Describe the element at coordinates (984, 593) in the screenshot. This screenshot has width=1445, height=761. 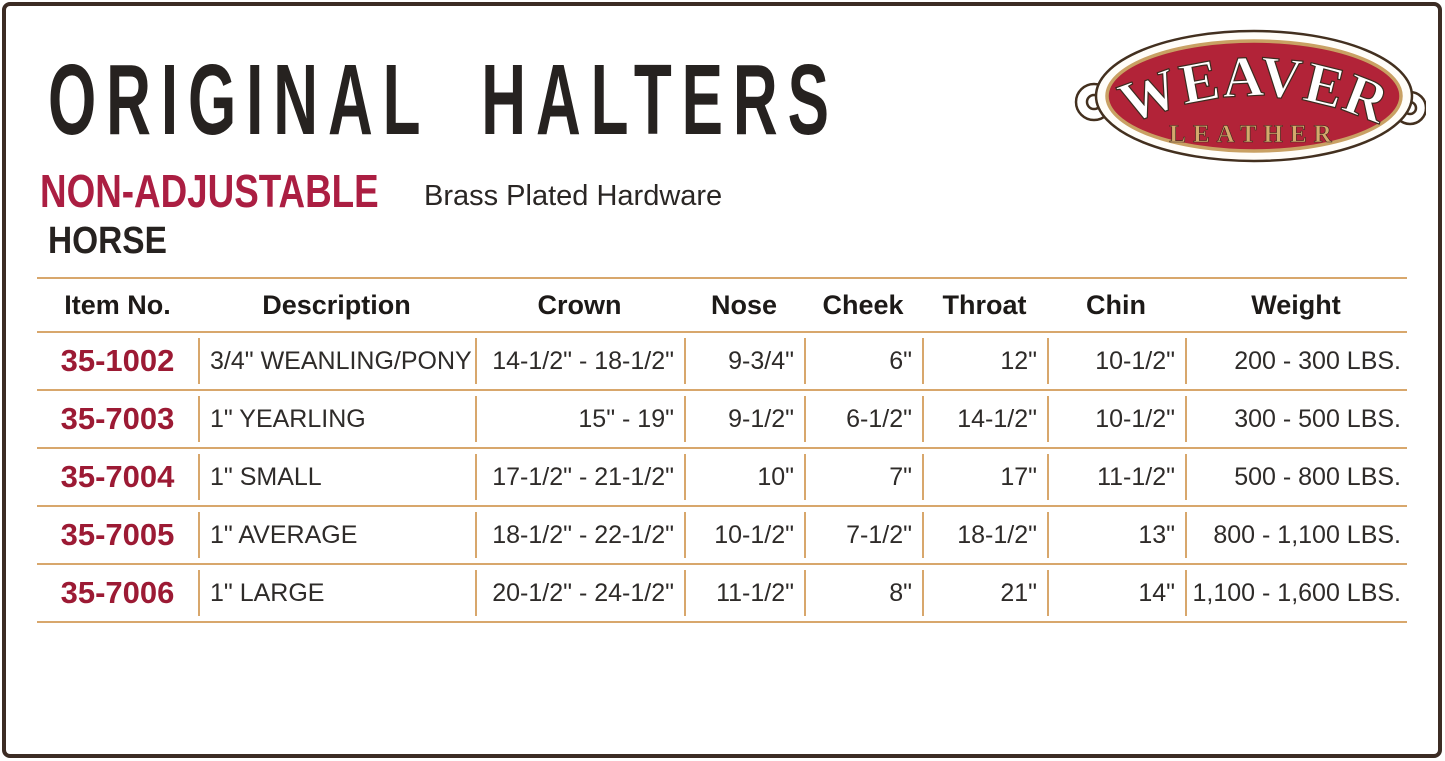
I see `throat: 21"` at that location.